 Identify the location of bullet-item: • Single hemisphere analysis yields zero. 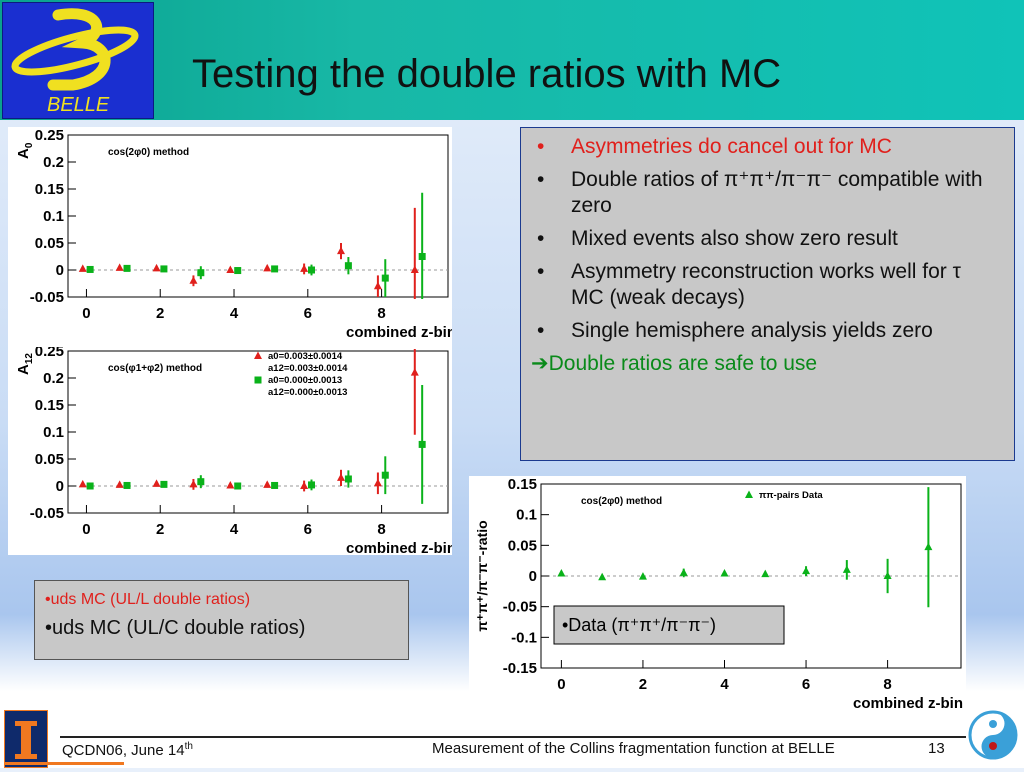
(764, 331).